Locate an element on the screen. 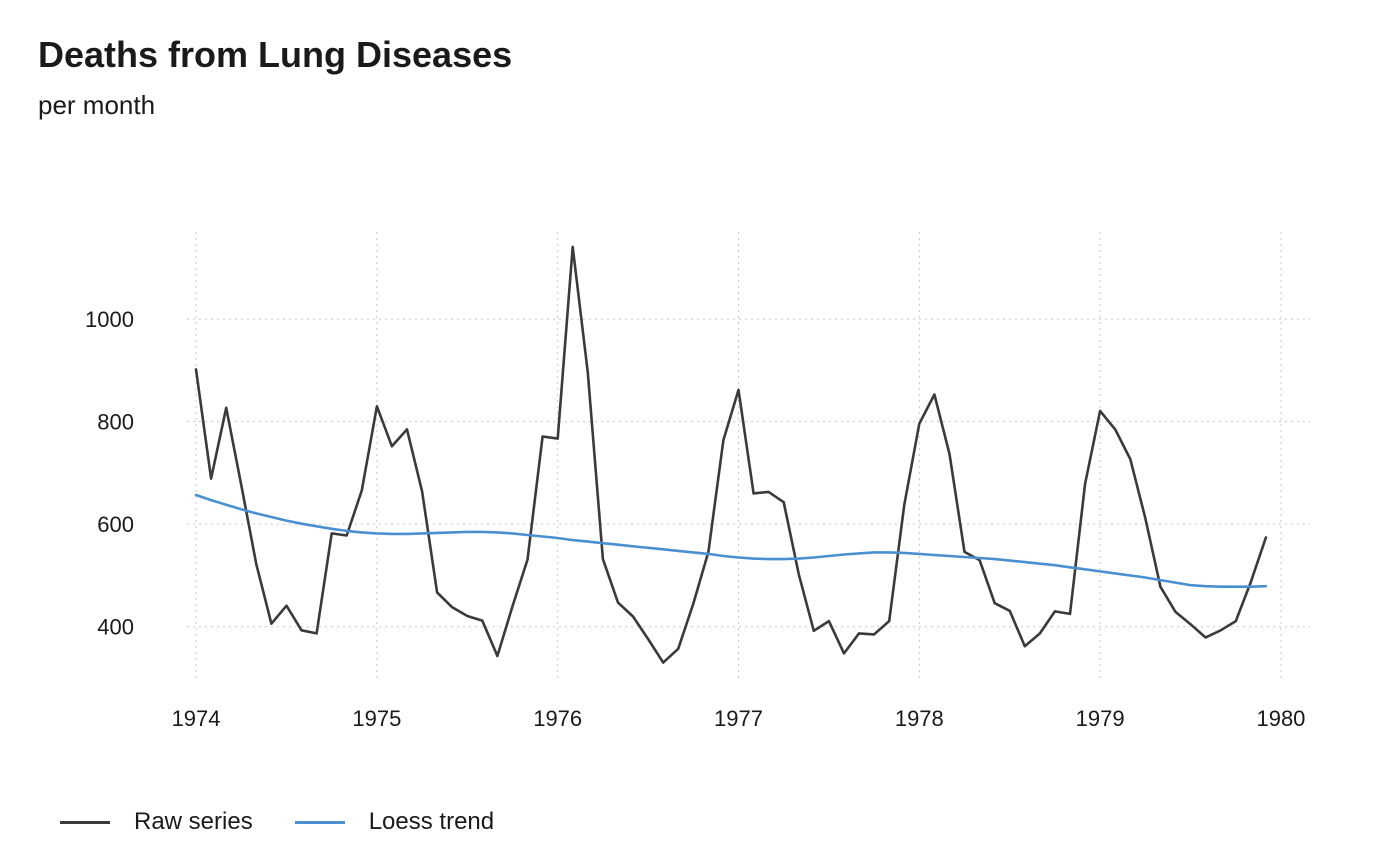  legend-swatch-raw-series is located at coordinates (85, 822).